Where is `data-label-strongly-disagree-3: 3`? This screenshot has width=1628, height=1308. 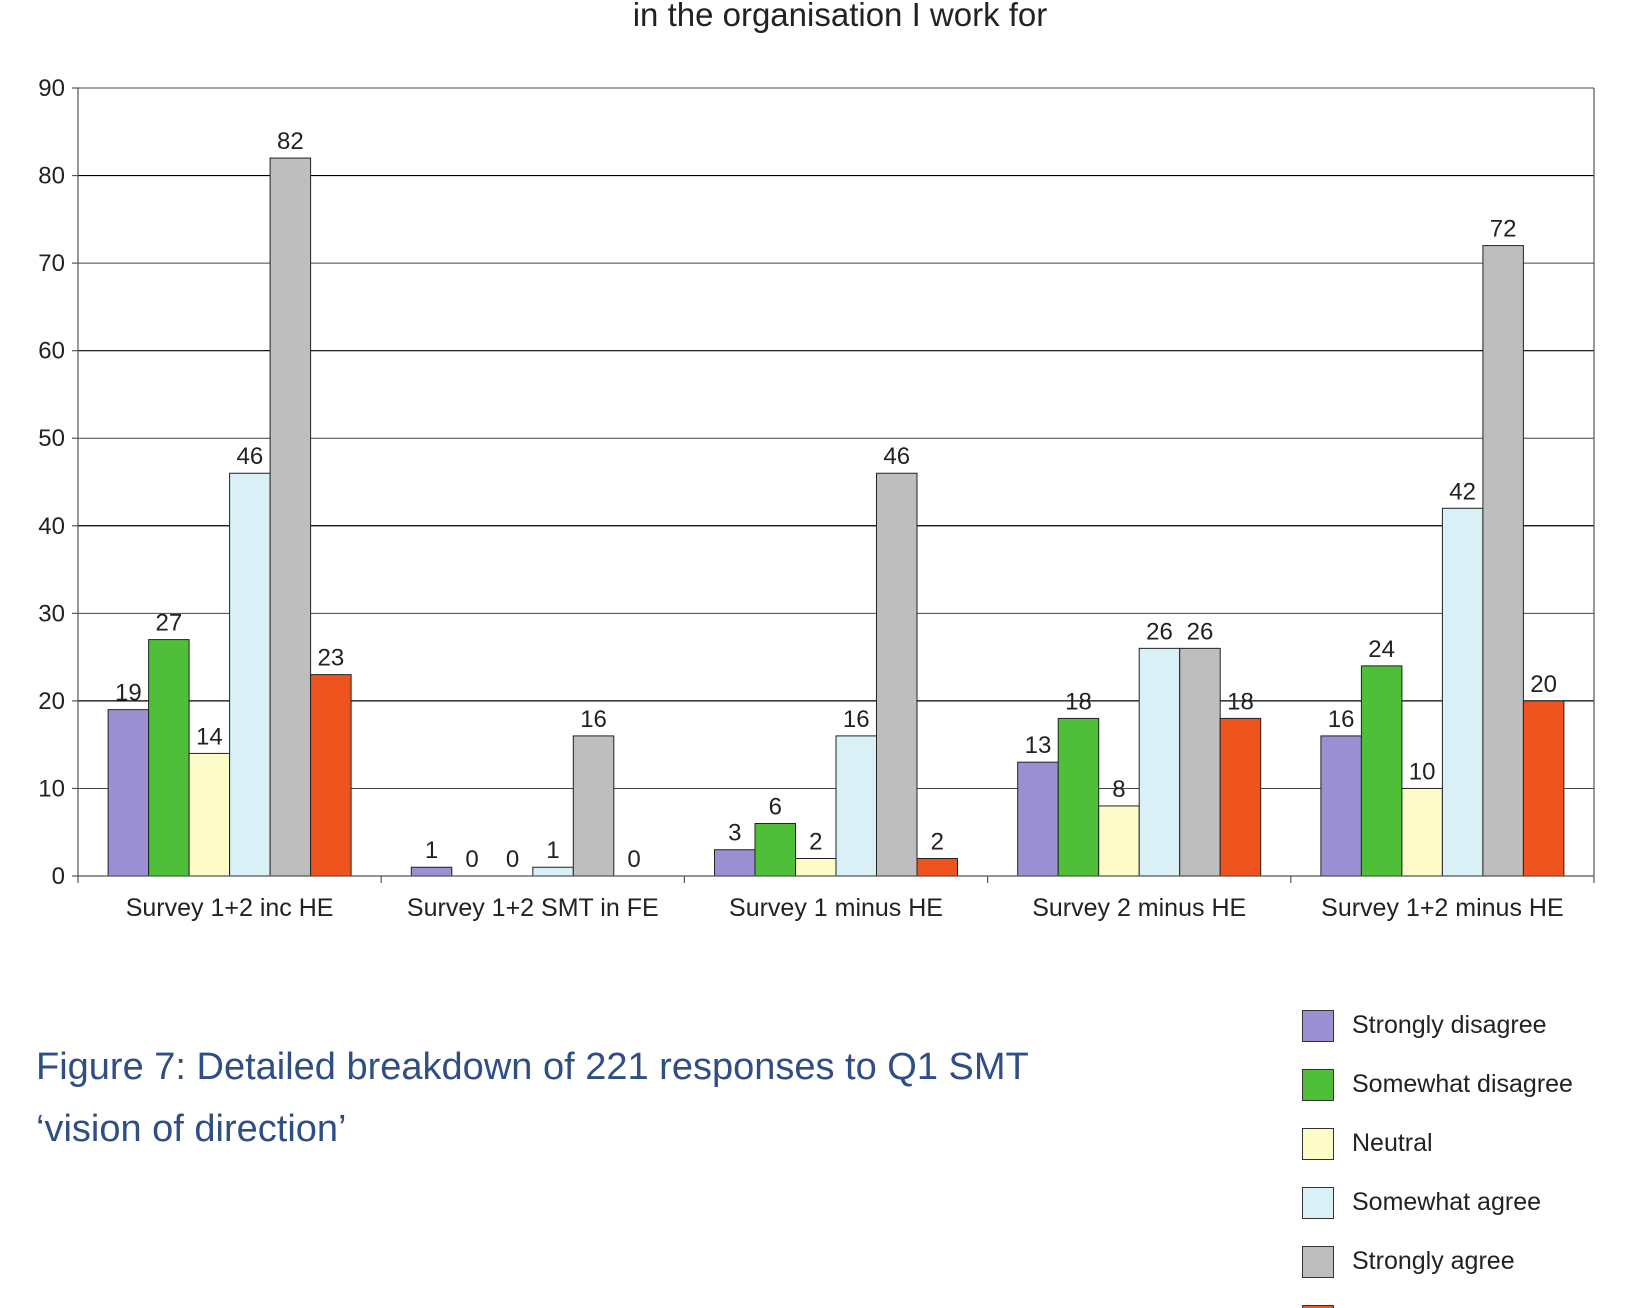
data-label-strongly-disagree-3: 3 is located at coordinates (734, 833).